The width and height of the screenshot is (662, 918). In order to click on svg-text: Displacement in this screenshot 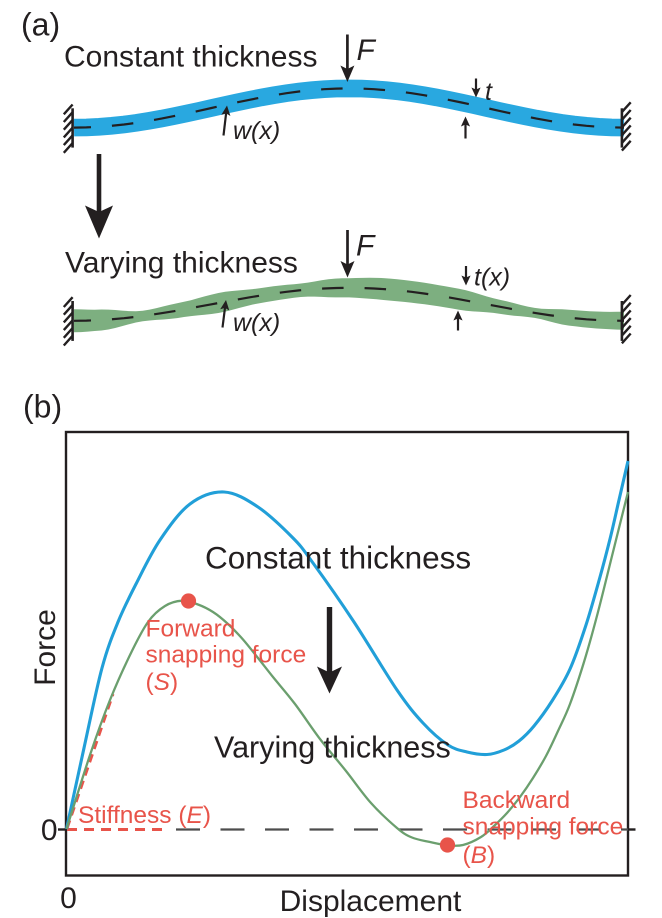, I will do `click(371, 901)`.